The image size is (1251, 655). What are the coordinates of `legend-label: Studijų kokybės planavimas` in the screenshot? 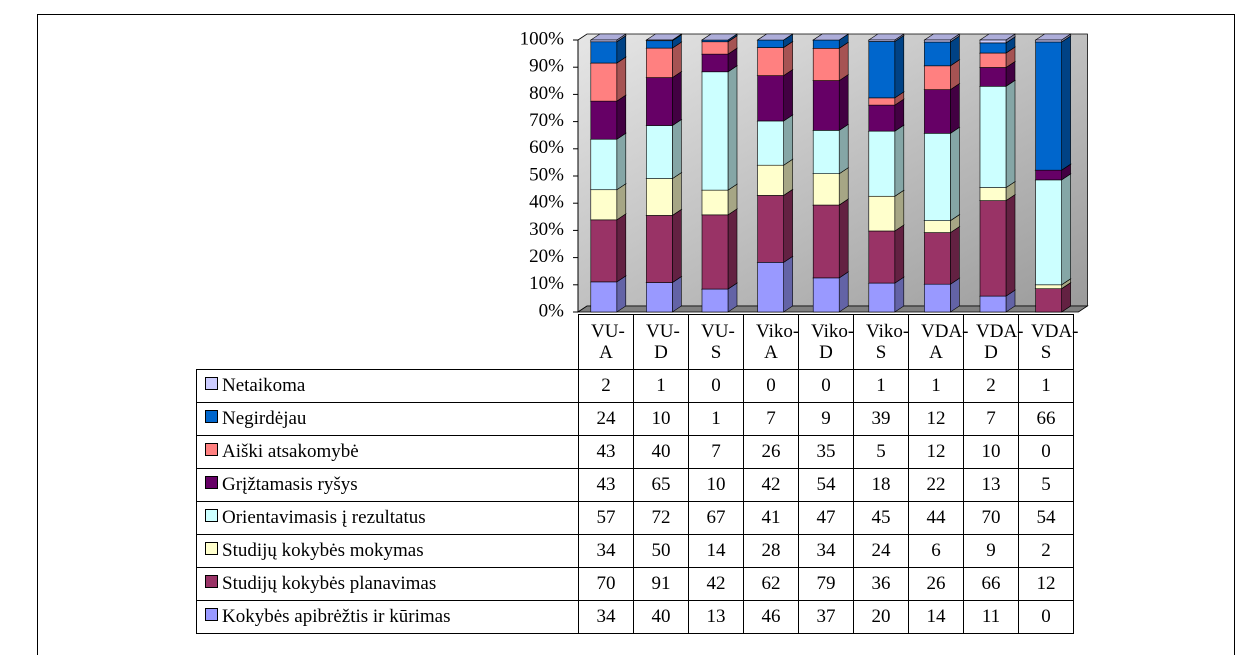 It's located at (329, 583).